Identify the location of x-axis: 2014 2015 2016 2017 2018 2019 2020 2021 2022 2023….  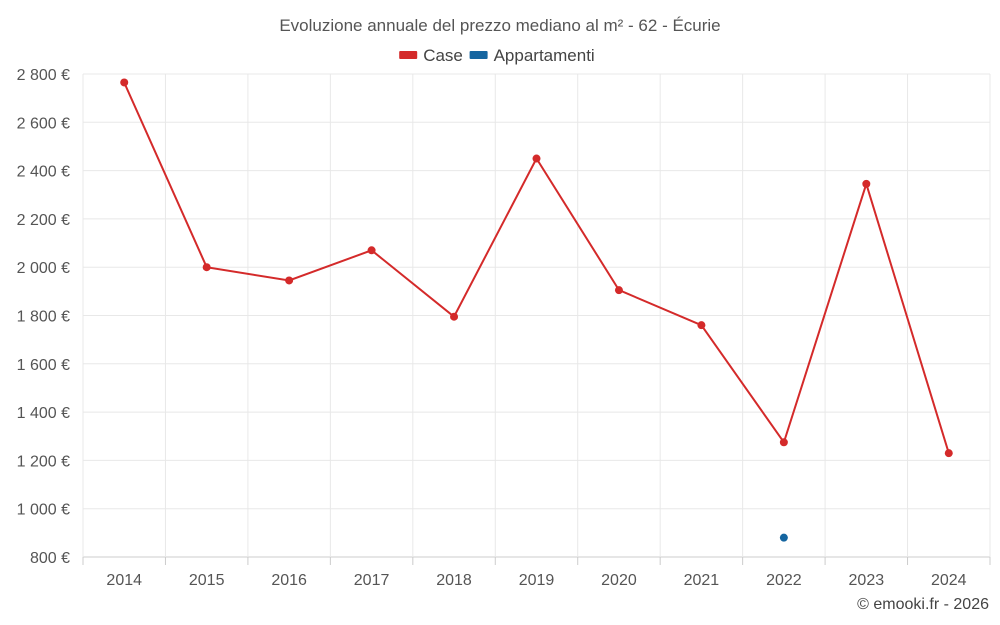
(536, 573).